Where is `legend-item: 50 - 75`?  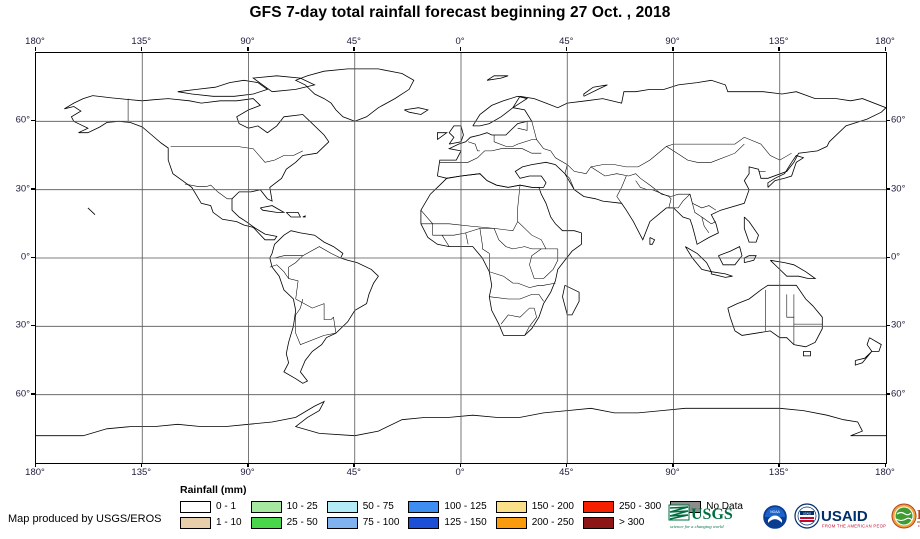 legend-item: 50 - 75 is located at coordinates (363, 506).